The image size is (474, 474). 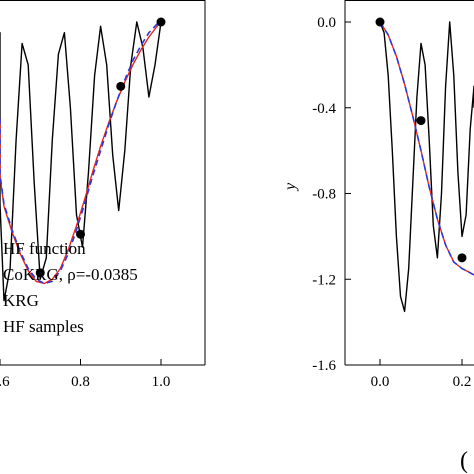 I want to click on left-x-tick-label: 1.0, so click(x=161, y=382).